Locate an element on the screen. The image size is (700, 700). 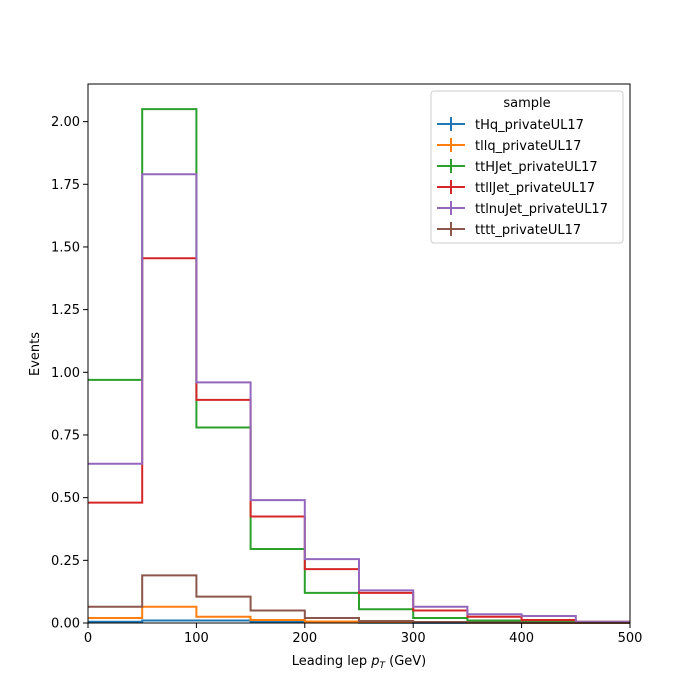
legend-label: ttllJet_privateUL17 is located at coordinates (535, 188).